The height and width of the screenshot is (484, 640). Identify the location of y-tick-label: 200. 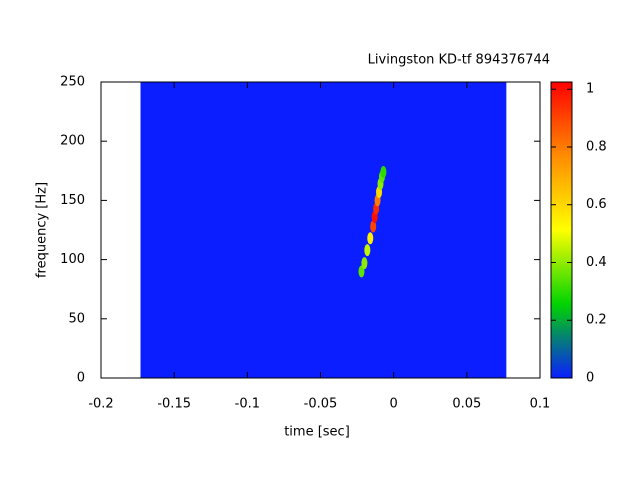
(72, 141).